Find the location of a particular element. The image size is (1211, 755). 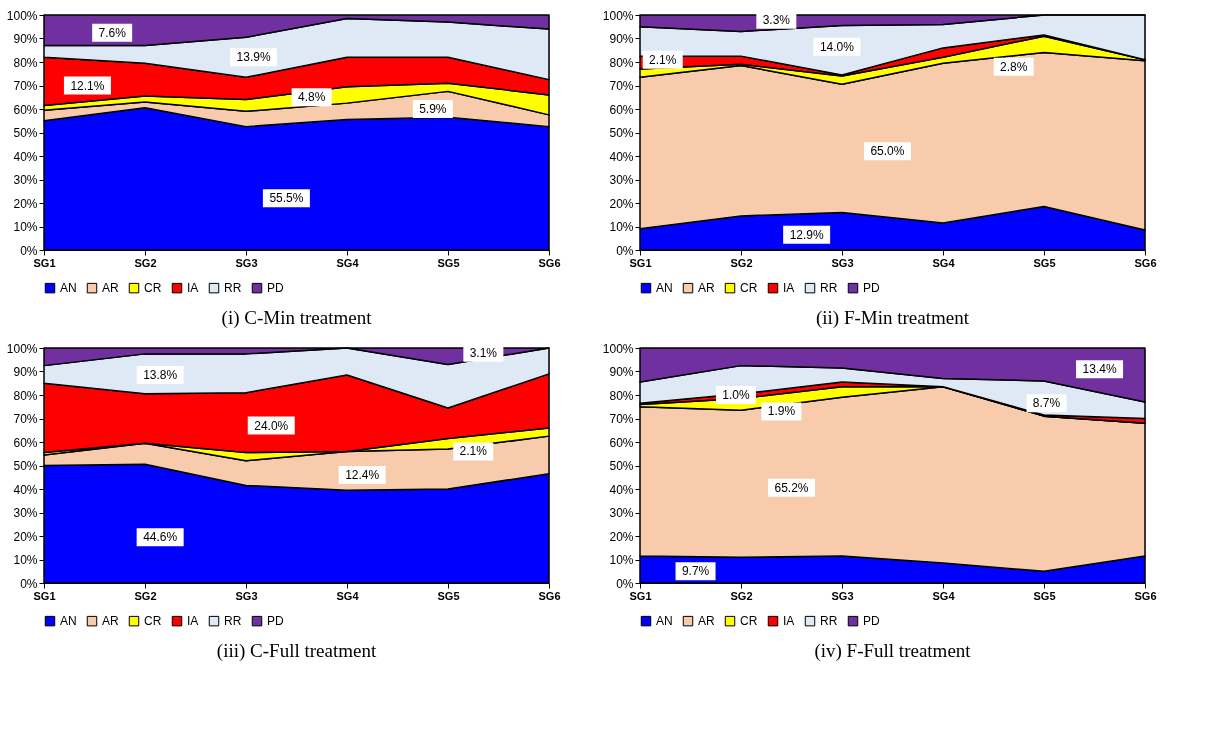

annotation: 55.5% is located at coordinates (286, 198).